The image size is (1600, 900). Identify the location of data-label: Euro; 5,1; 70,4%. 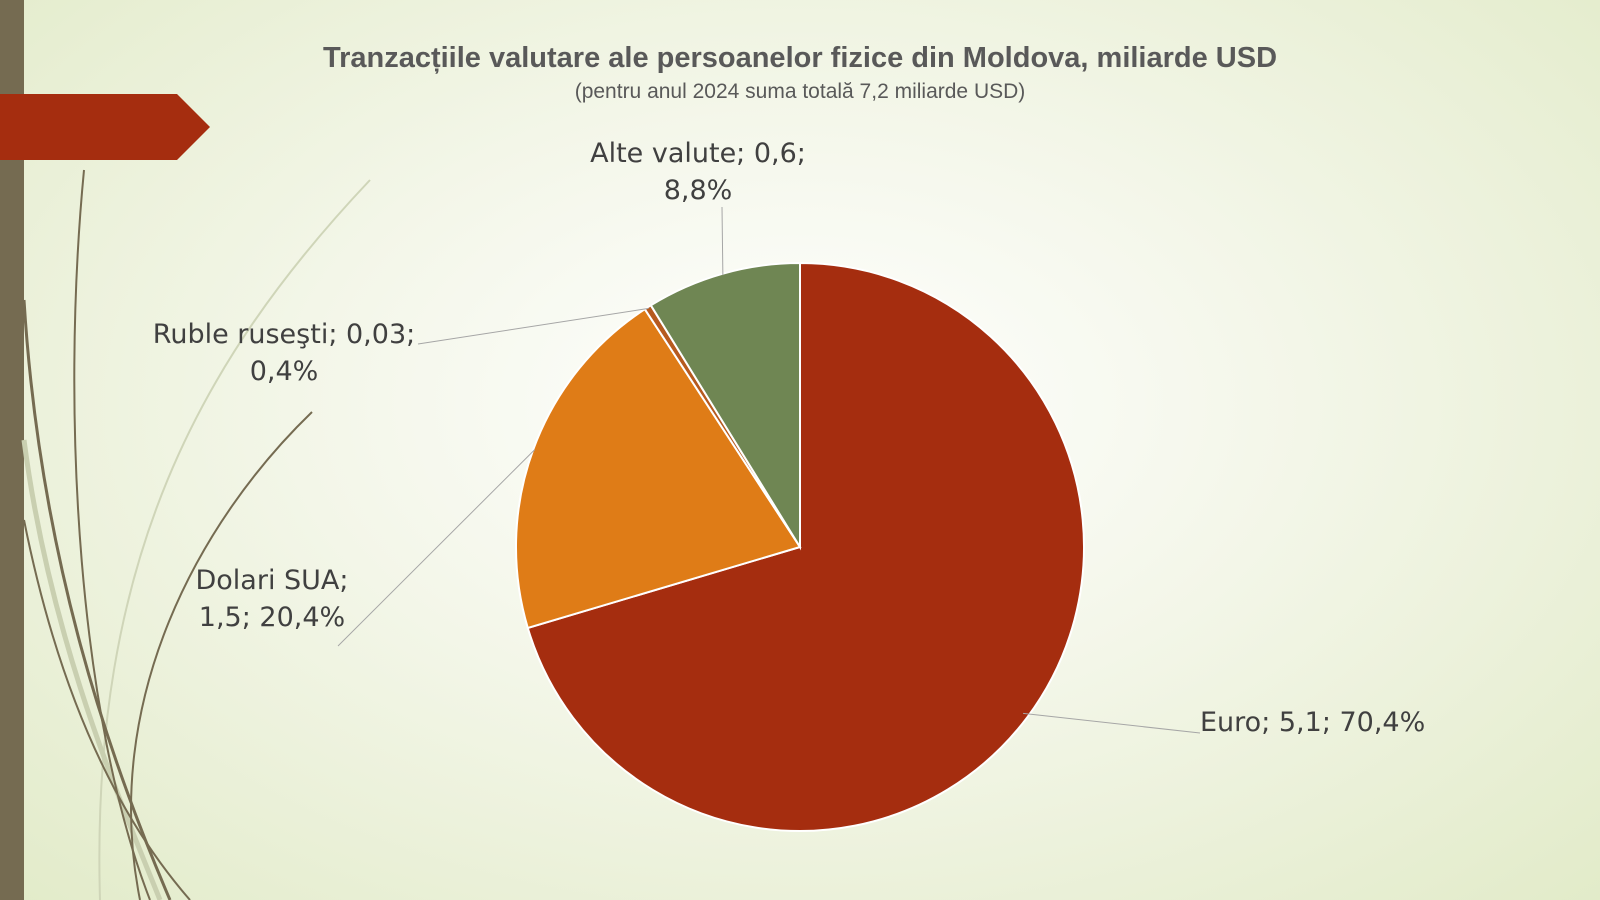
(1312, 722).